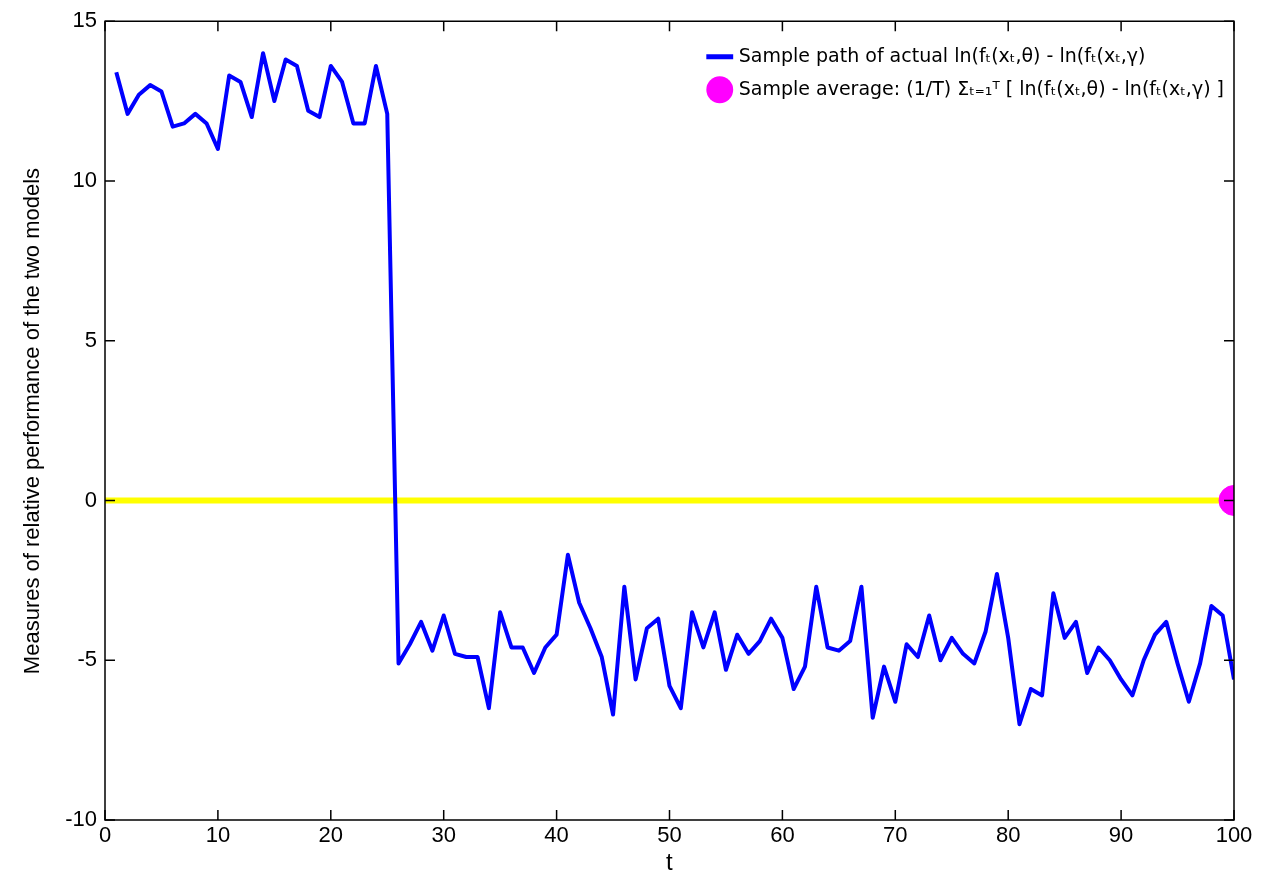 The image size is (1264, 890). Describe the element at coordinates (1008, 835) in the screenshot. I see `x-tick-label: 80` at that location.